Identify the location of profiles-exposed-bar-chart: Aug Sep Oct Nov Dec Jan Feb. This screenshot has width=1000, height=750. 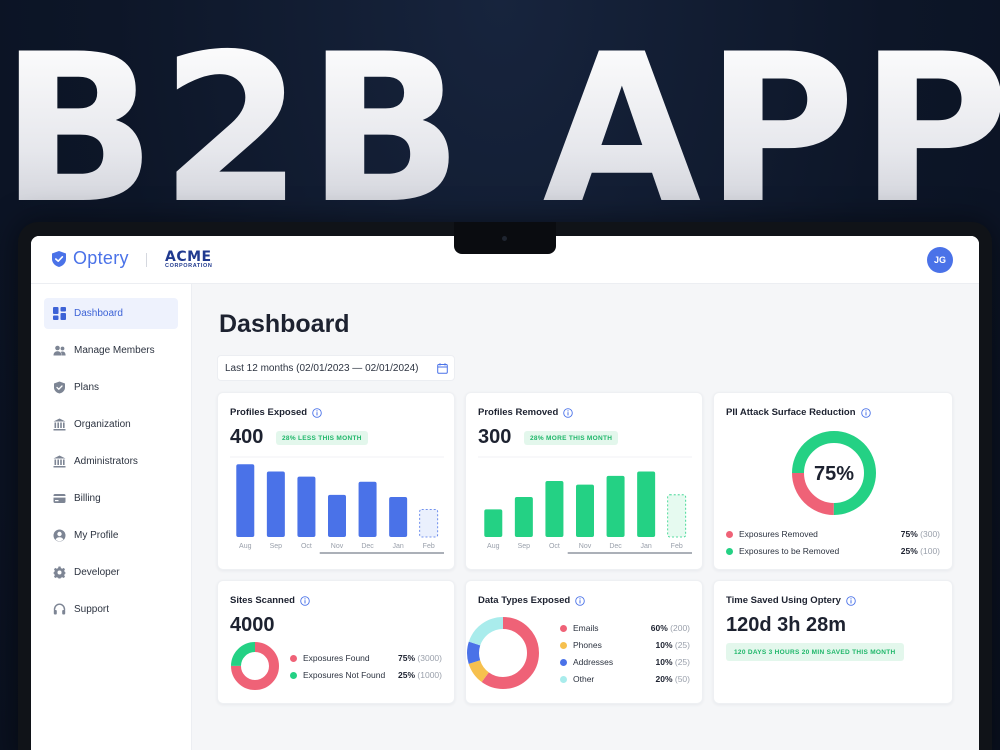
(337, 505).